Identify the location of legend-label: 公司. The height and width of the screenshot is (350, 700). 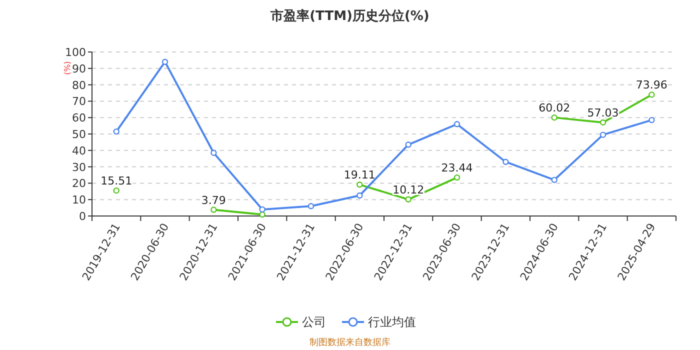
(314, 322).